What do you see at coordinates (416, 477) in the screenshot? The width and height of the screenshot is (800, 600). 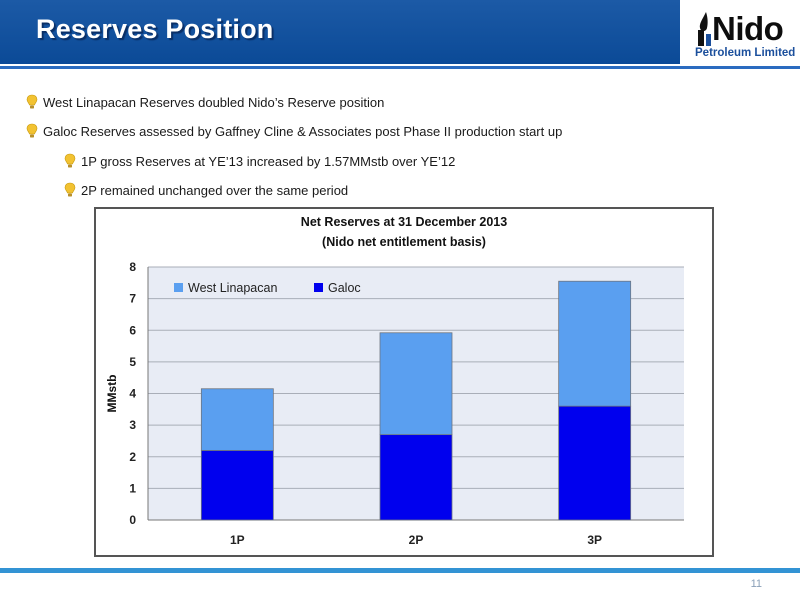 I see `bar-galoc-2p` at bounding box center [416, 477].